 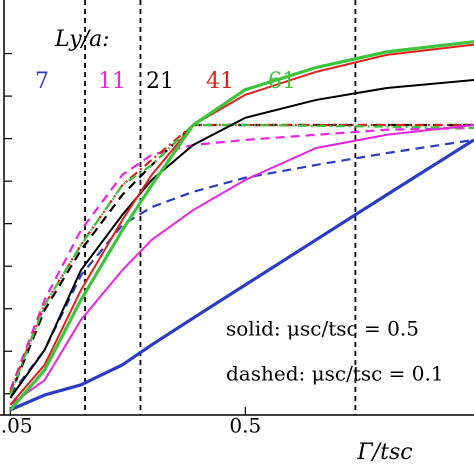 I want to click on legend-label: 21, so click(x=160, y=81).